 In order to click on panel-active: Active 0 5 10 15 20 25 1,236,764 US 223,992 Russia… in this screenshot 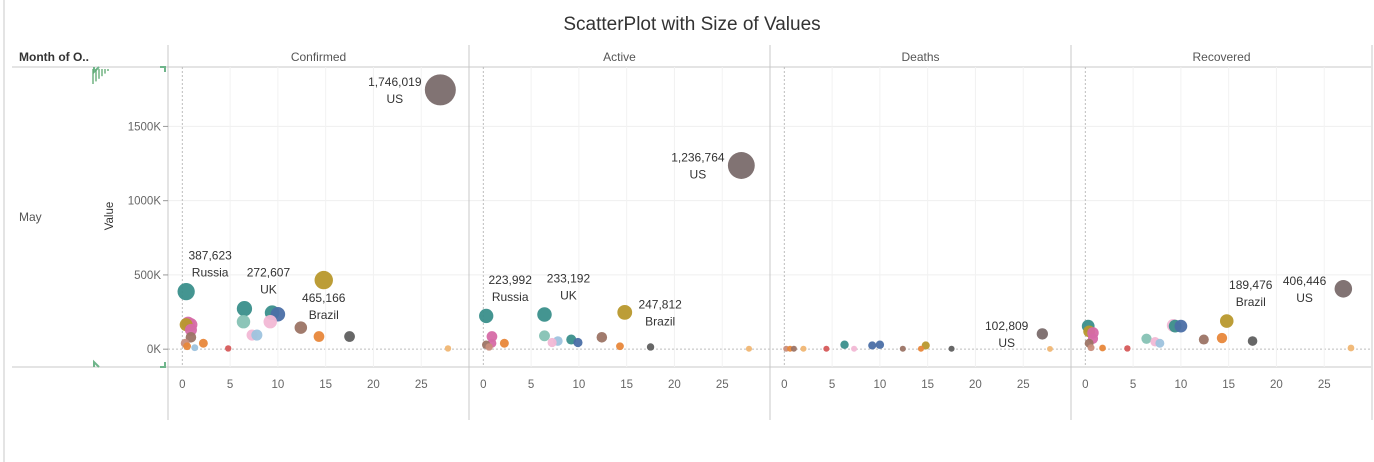, I will do `click(617, 220)`.